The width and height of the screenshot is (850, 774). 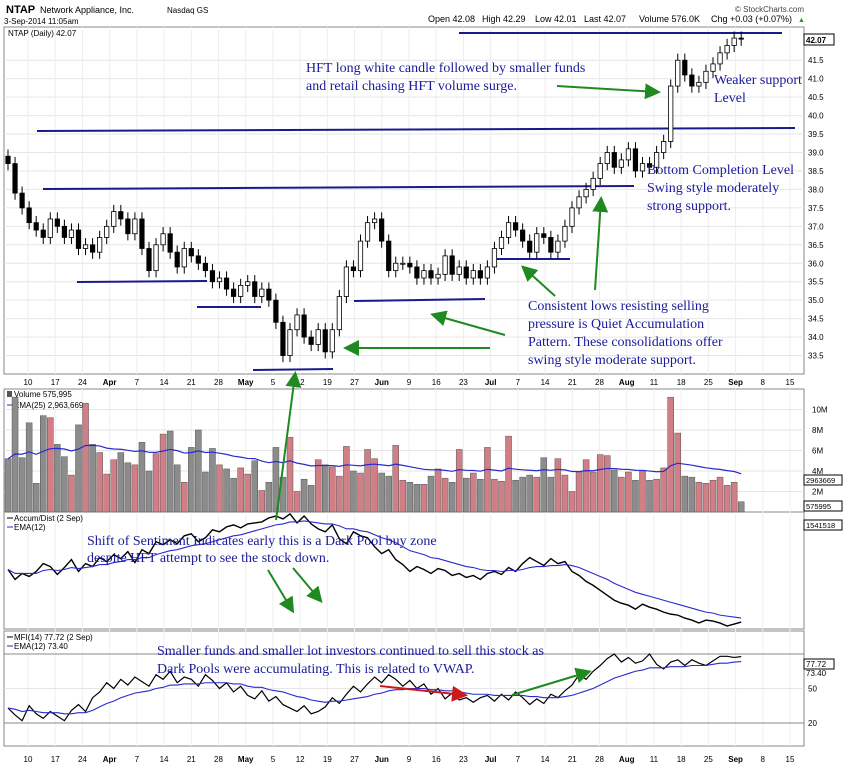 I want to click on mfi-ema-value: 73.40, so click(x=816, y=673).